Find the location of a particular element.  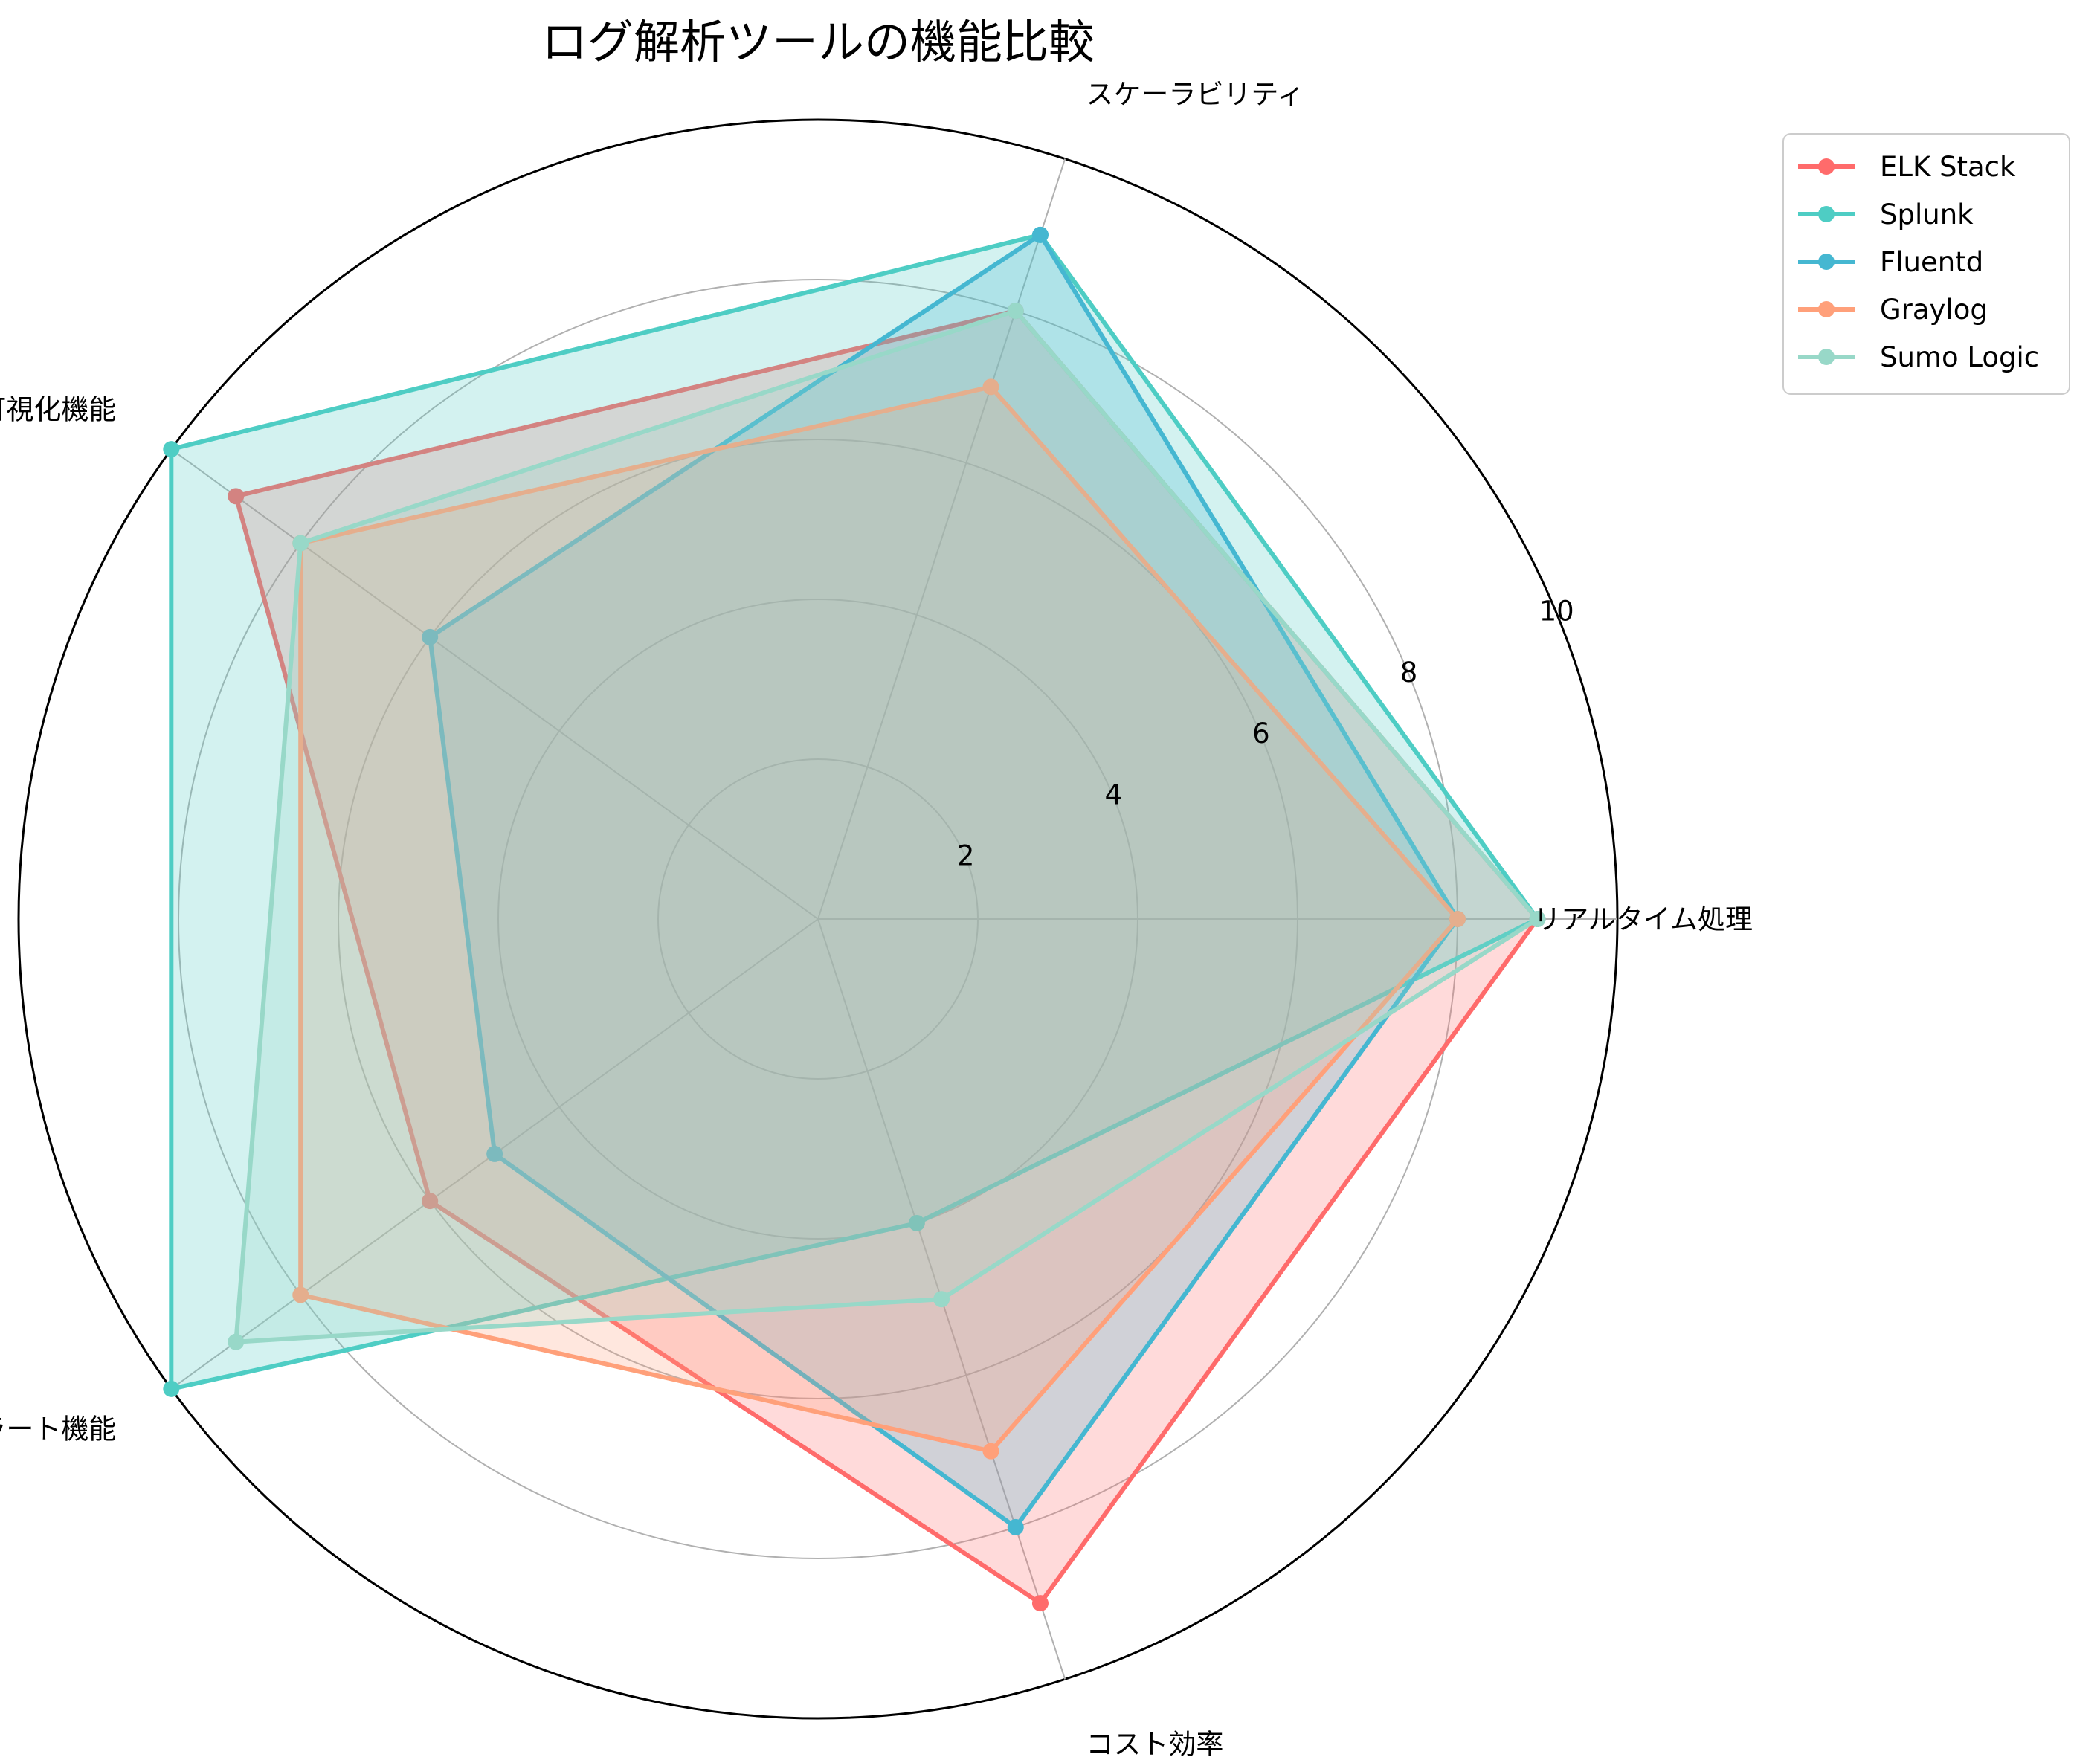

legend-label: ELK Stack is located at coordinates (1948, 167).